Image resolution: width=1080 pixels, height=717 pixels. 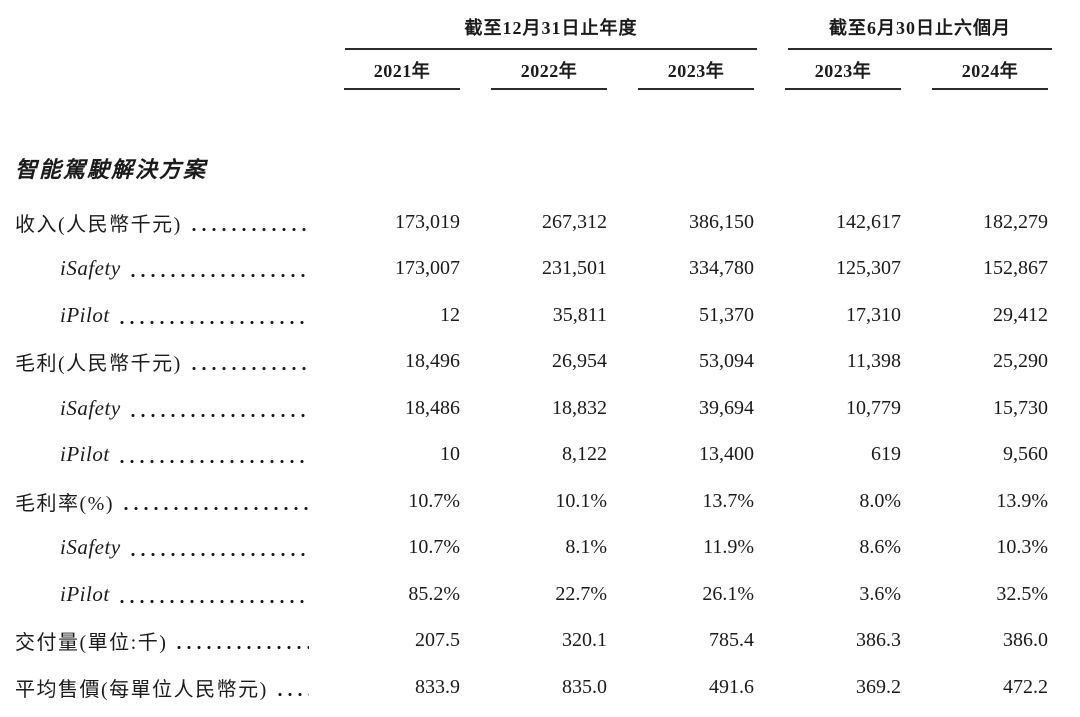 What do you see at coordinates (1015, 268) in the screenshot?
I see `table-cell: 152,867` at bounding box center [1015, 268].